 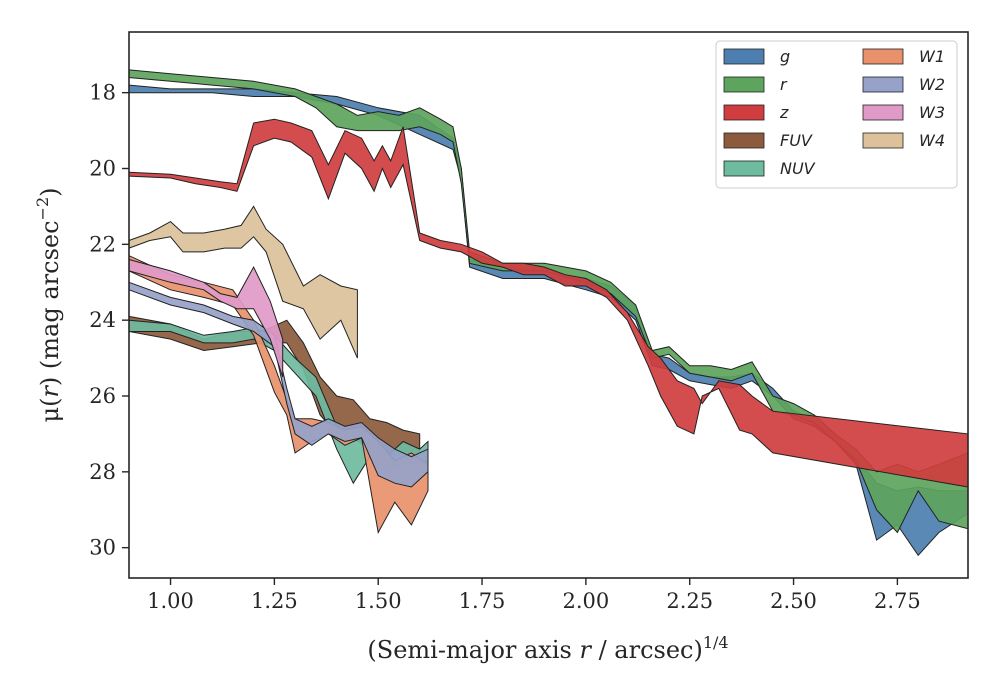 What do you see at coordinates (883, 84) in the screenshot?
I see `legend-swatch-w2` at bounding box center [883, 84].